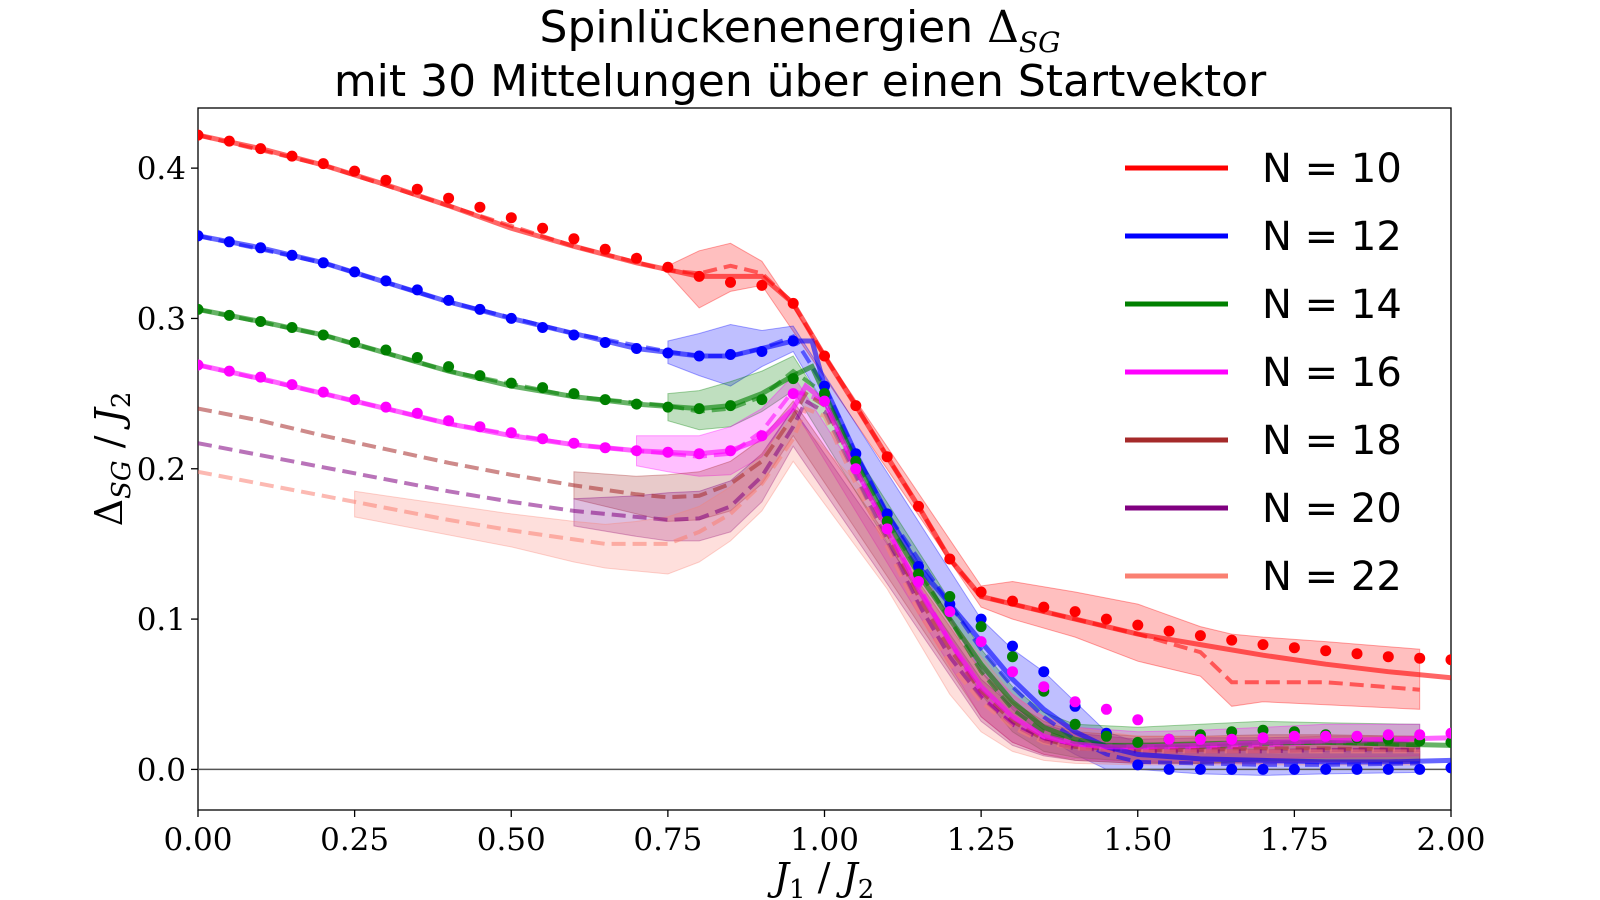 The image size is (1600, 900). What do you see at coordinates (161, 319) in the screenshot?
I see `y-tick-label-3: 0.3` at bounding box center [161, 319].